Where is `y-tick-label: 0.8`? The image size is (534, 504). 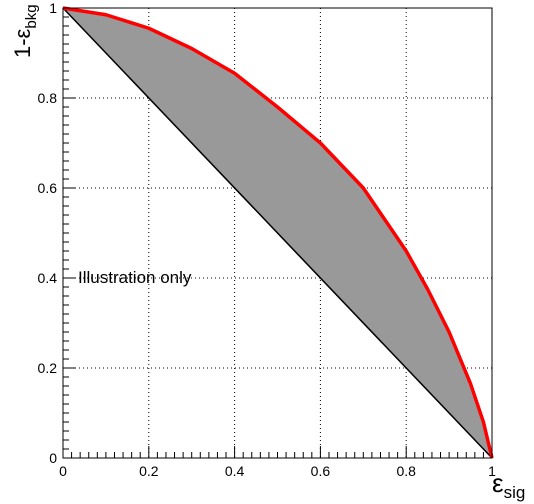
y-tick-label: 0.8 is located at coordinates (48, 98).